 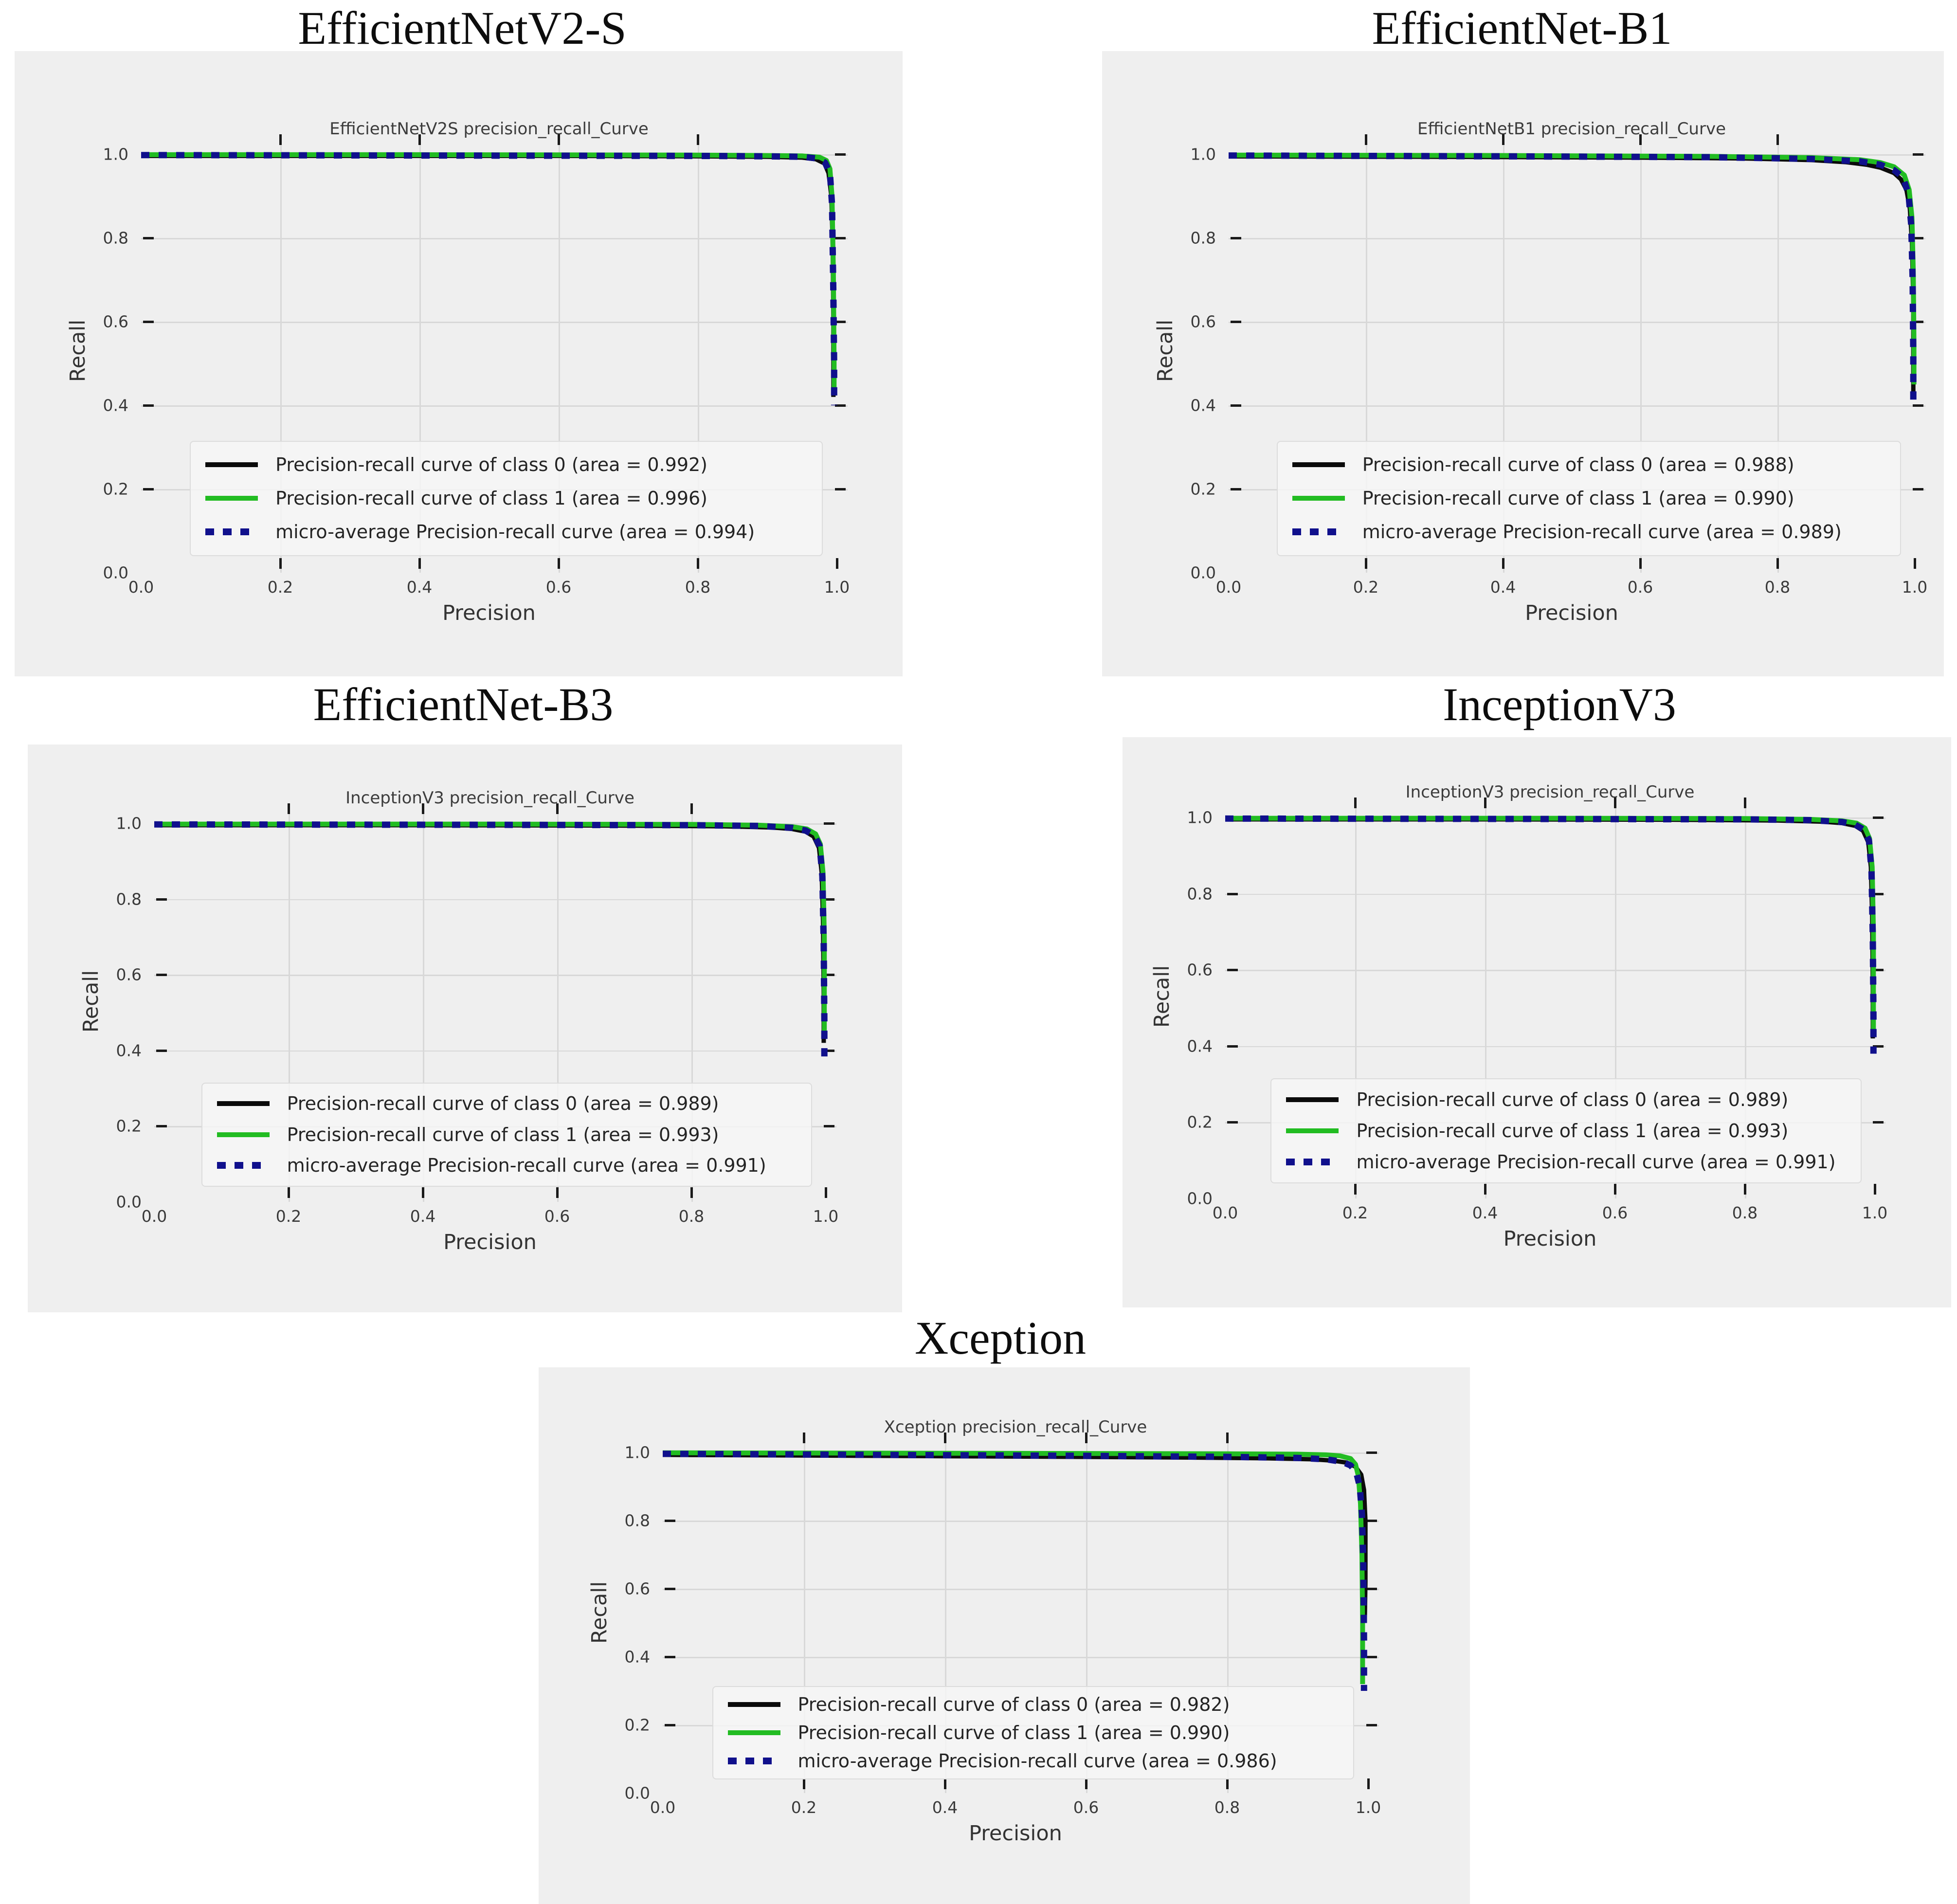 I want to click on inner-title-efficientnetv2-s: EfficientNetV2S precision_recall_Curve, so click(x=489, y=129).